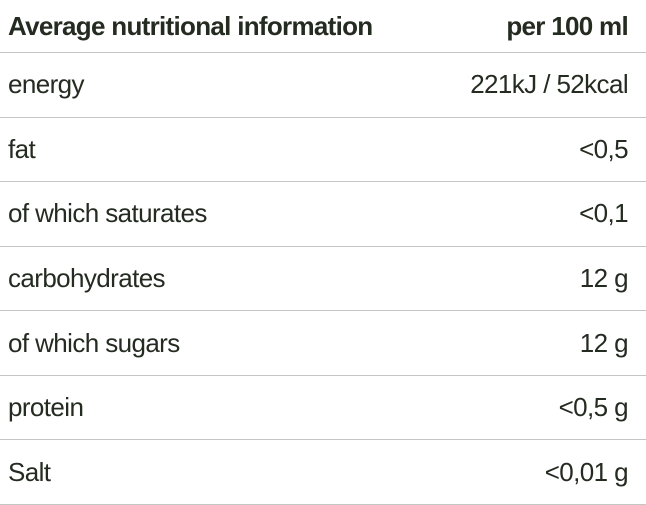  What do you see at coordinates (604, 148) in the screenshot?
I see `row-value: <0,5` at bounding box center [604, 148].